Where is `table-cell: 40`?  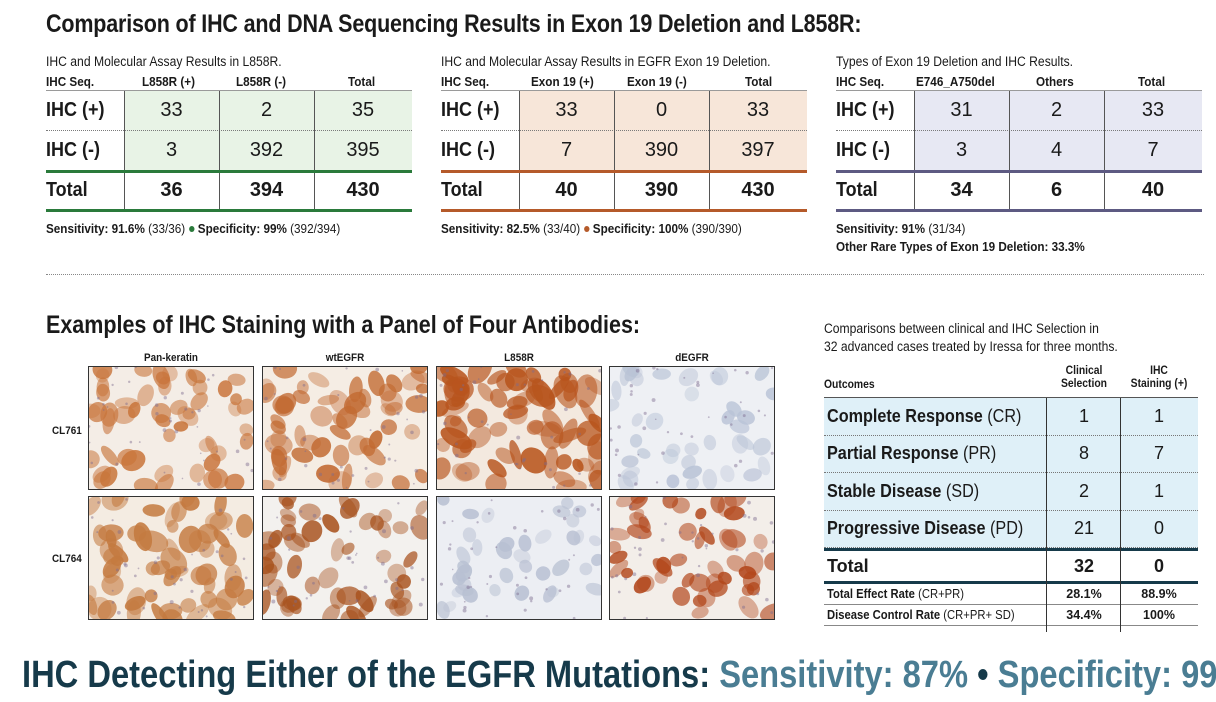
table-cell: 40 is located at coordinates (1153, 189).